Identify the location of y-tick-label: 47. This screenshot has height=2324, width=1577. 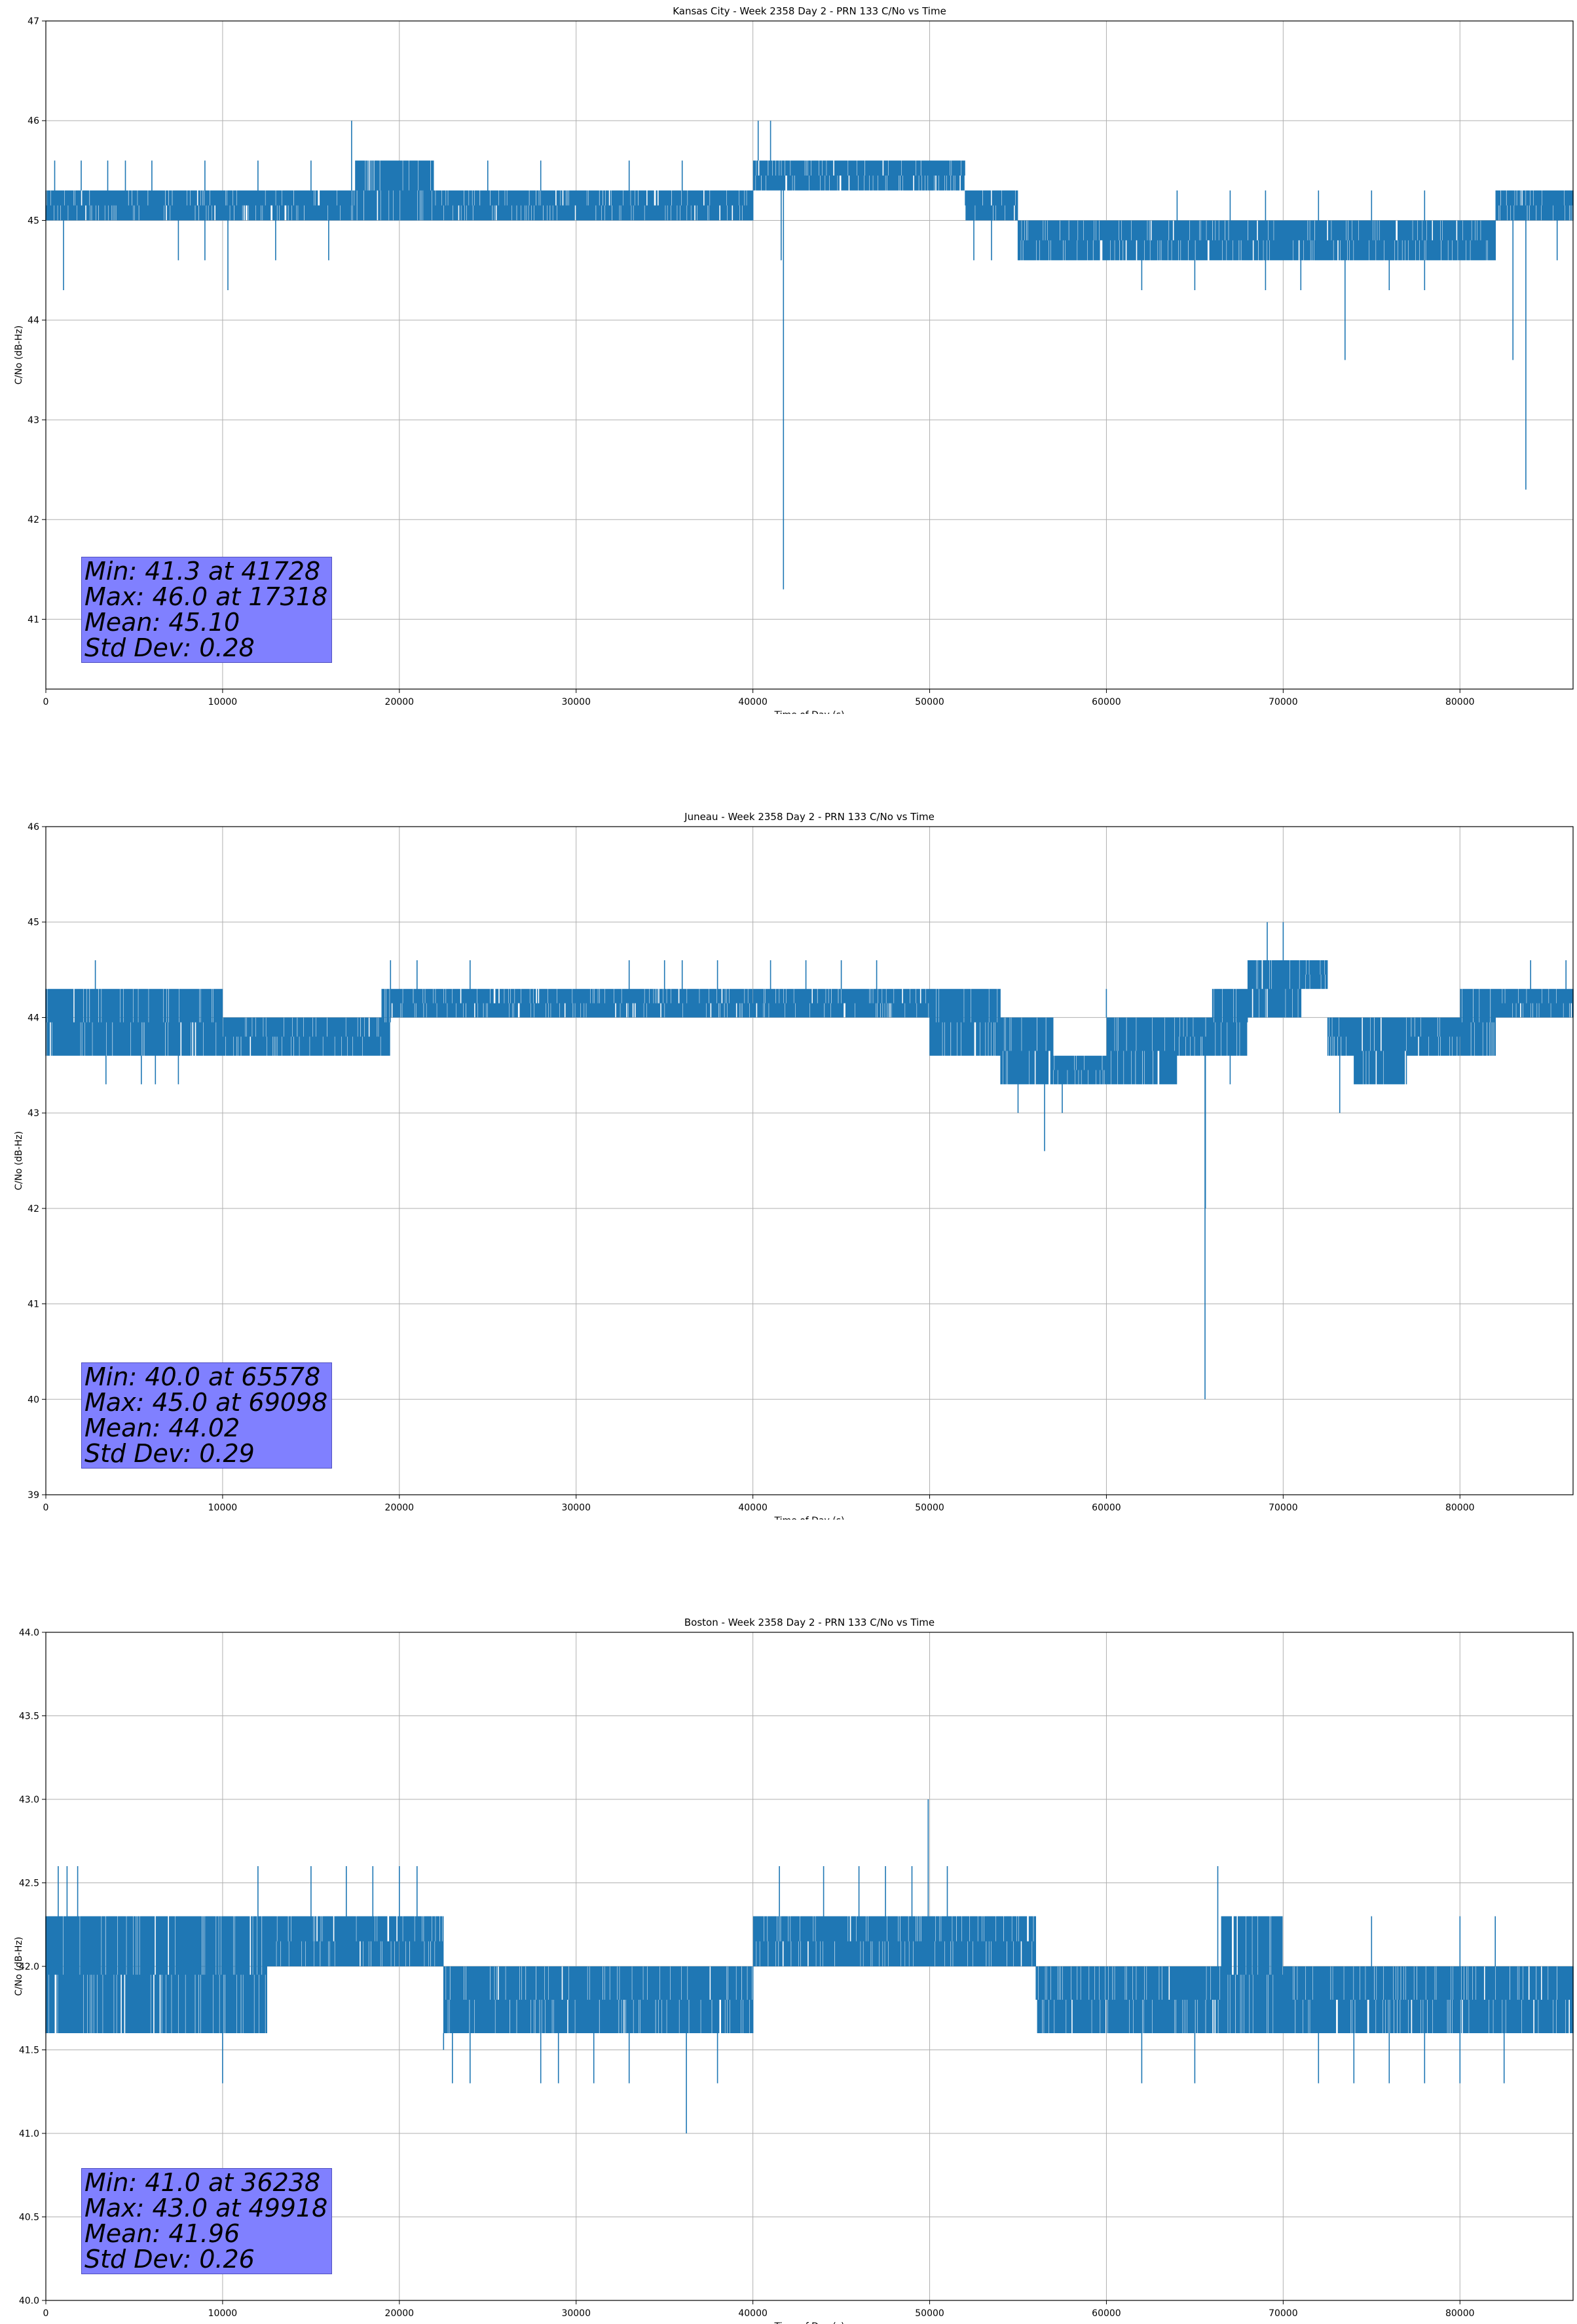
(33, 21).